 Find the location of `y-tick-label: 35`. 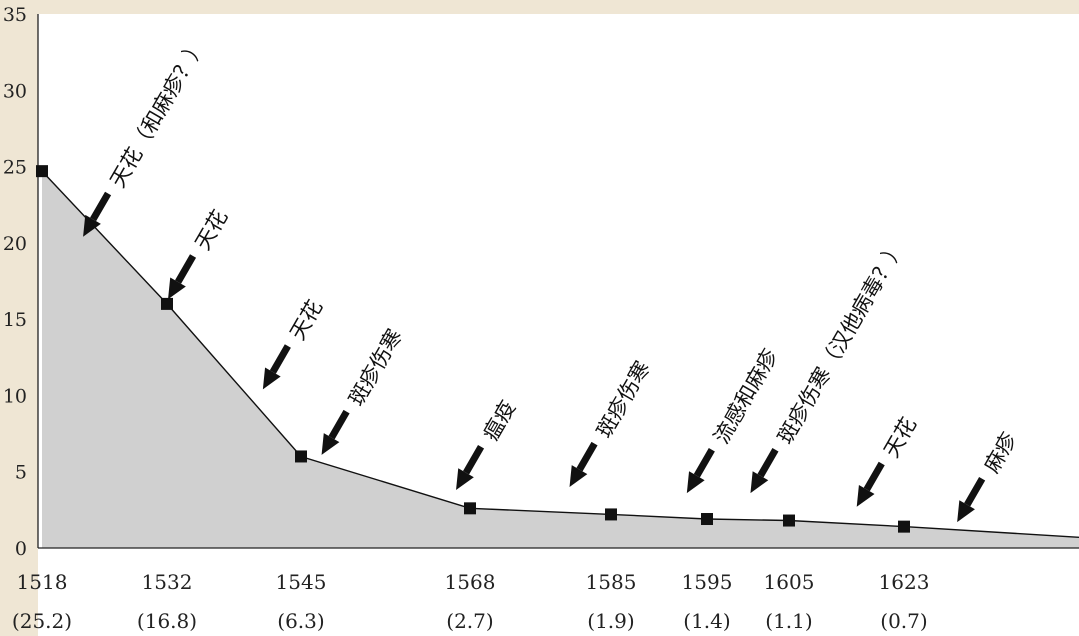

y-tick-label: 35 is located at coordinates (15, 15).